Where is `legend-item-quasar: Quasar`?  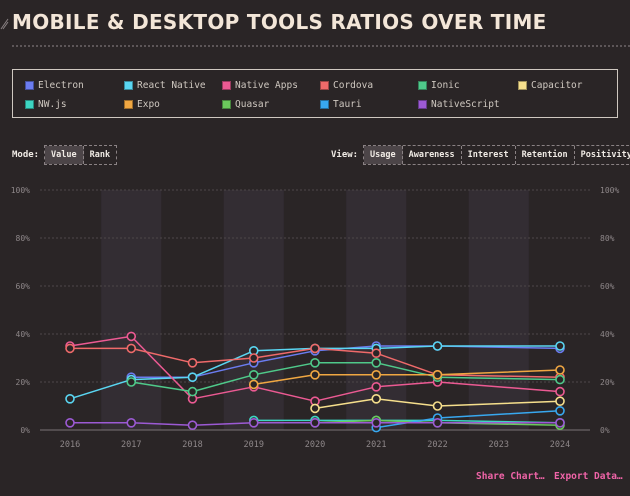 legend-item-quasar: Quasar is located at coordinates (245, 104).